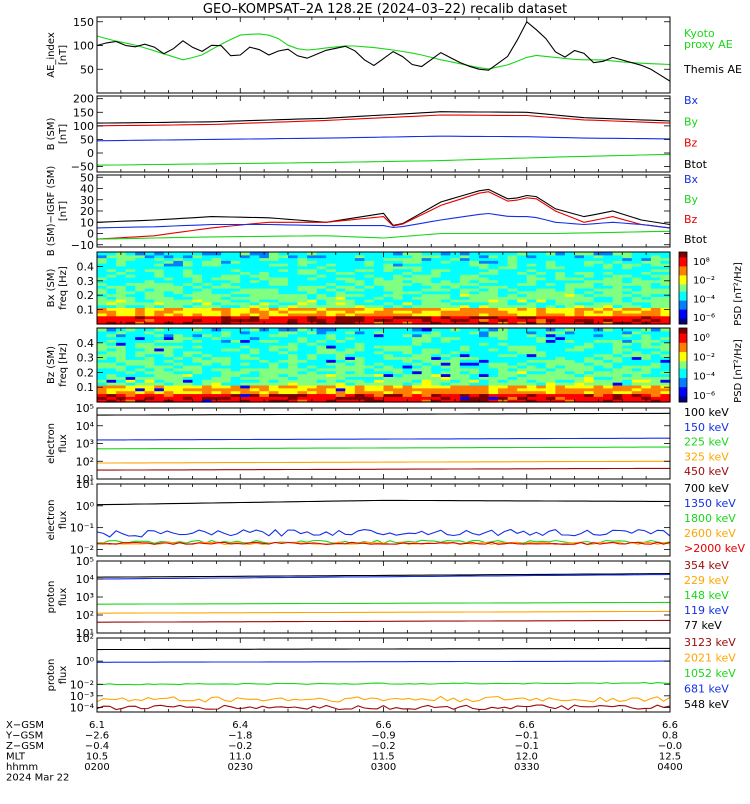 This screenshot has width=750, height=804. What do you see at coordinates (526, 767) in the screenshot?
I see `table-cell: 0330` at bounding box center [526, 767].